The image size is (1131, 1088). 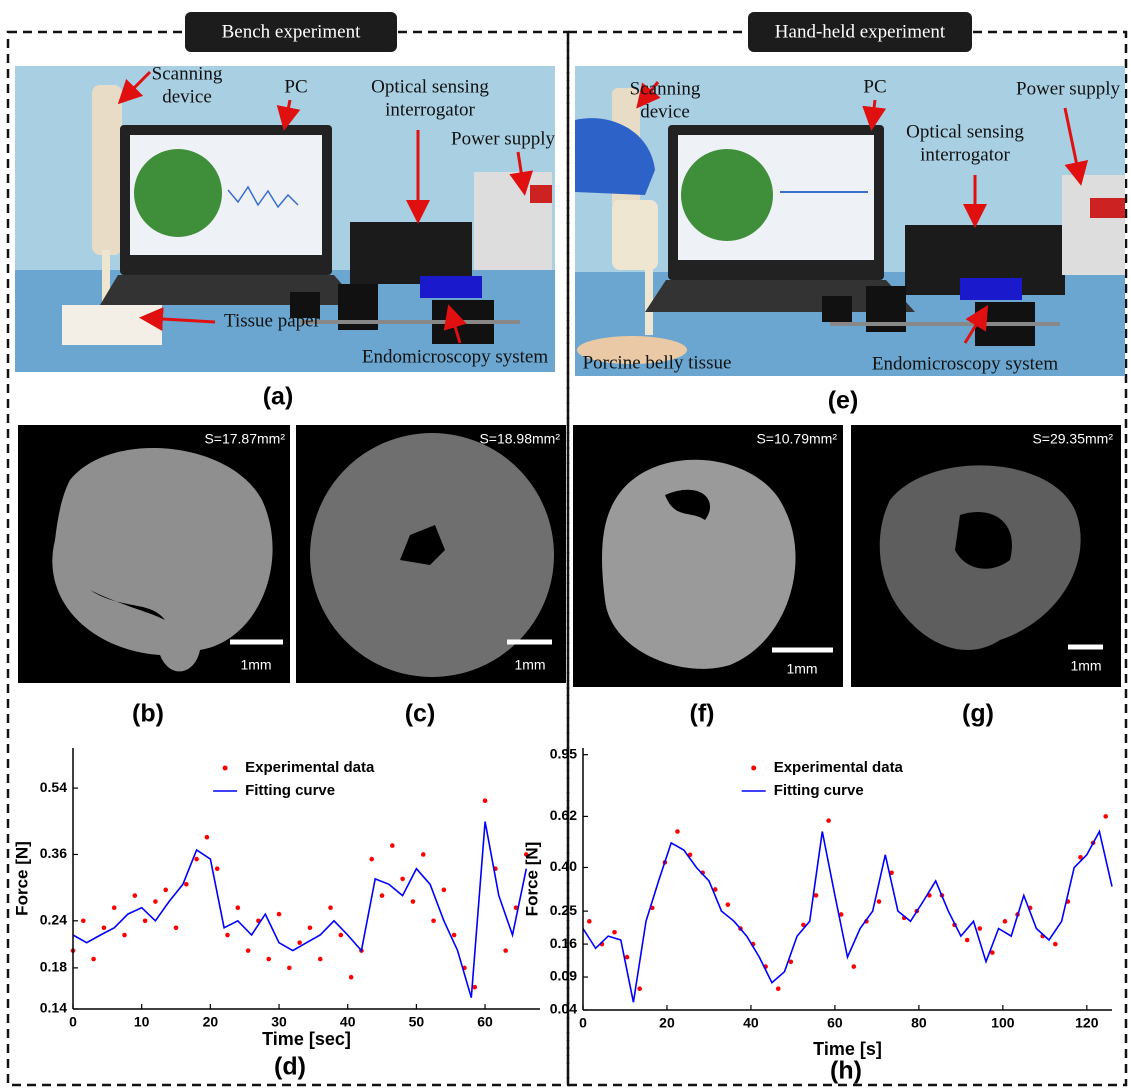 I want to click on y-tick-label: 0.40, so click(x=563, y=866).